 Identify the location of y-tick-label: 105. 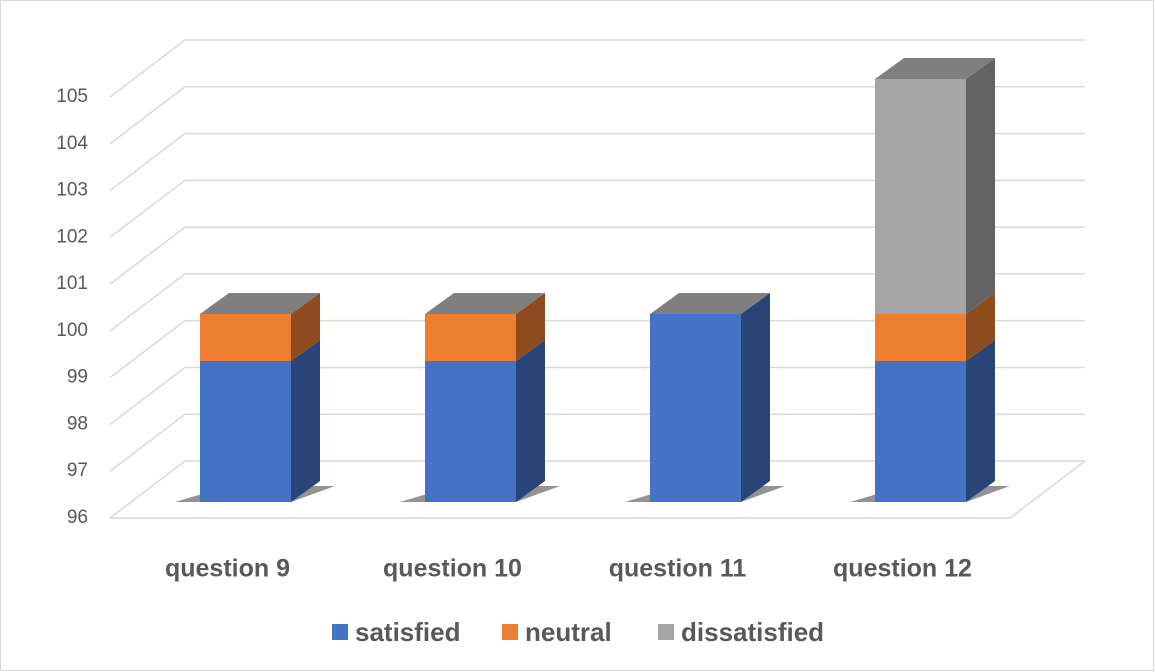
(72, 96).